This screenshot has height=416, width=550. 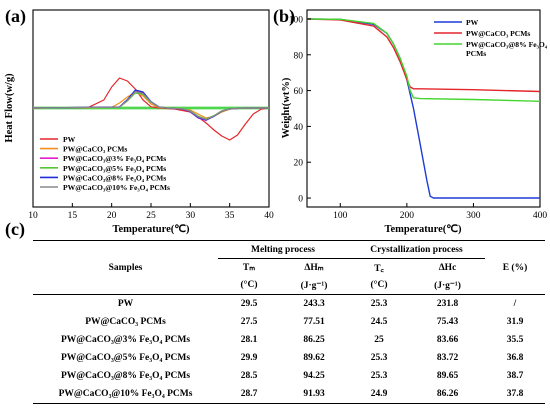 What do you see at coordinates (249, 394) in the screenshot?
I see `table-cell: 28.7` at bounding box center [249, 394].